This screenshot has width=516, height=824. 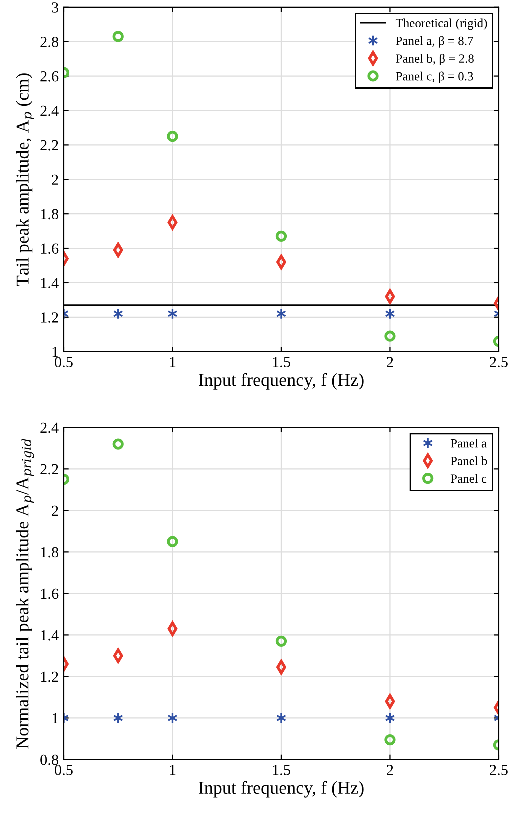 What do you see at coordinates (469, 461) in the screenshot?
I see `legend-label: Panel b` at bounding box center [469, 461].